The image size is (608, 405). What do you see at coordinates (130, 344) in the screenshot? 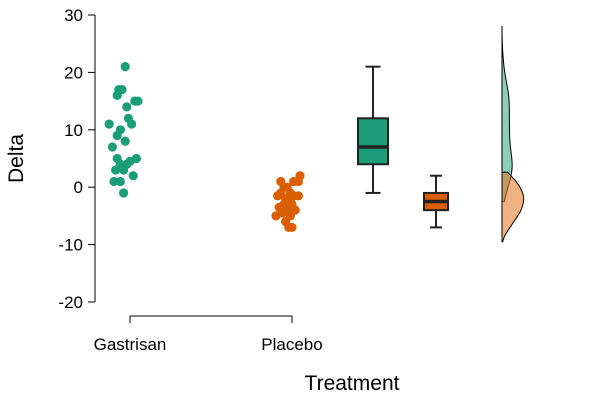
I see `x-tick-label: Gastrisan` at bounding box center [130, 344].